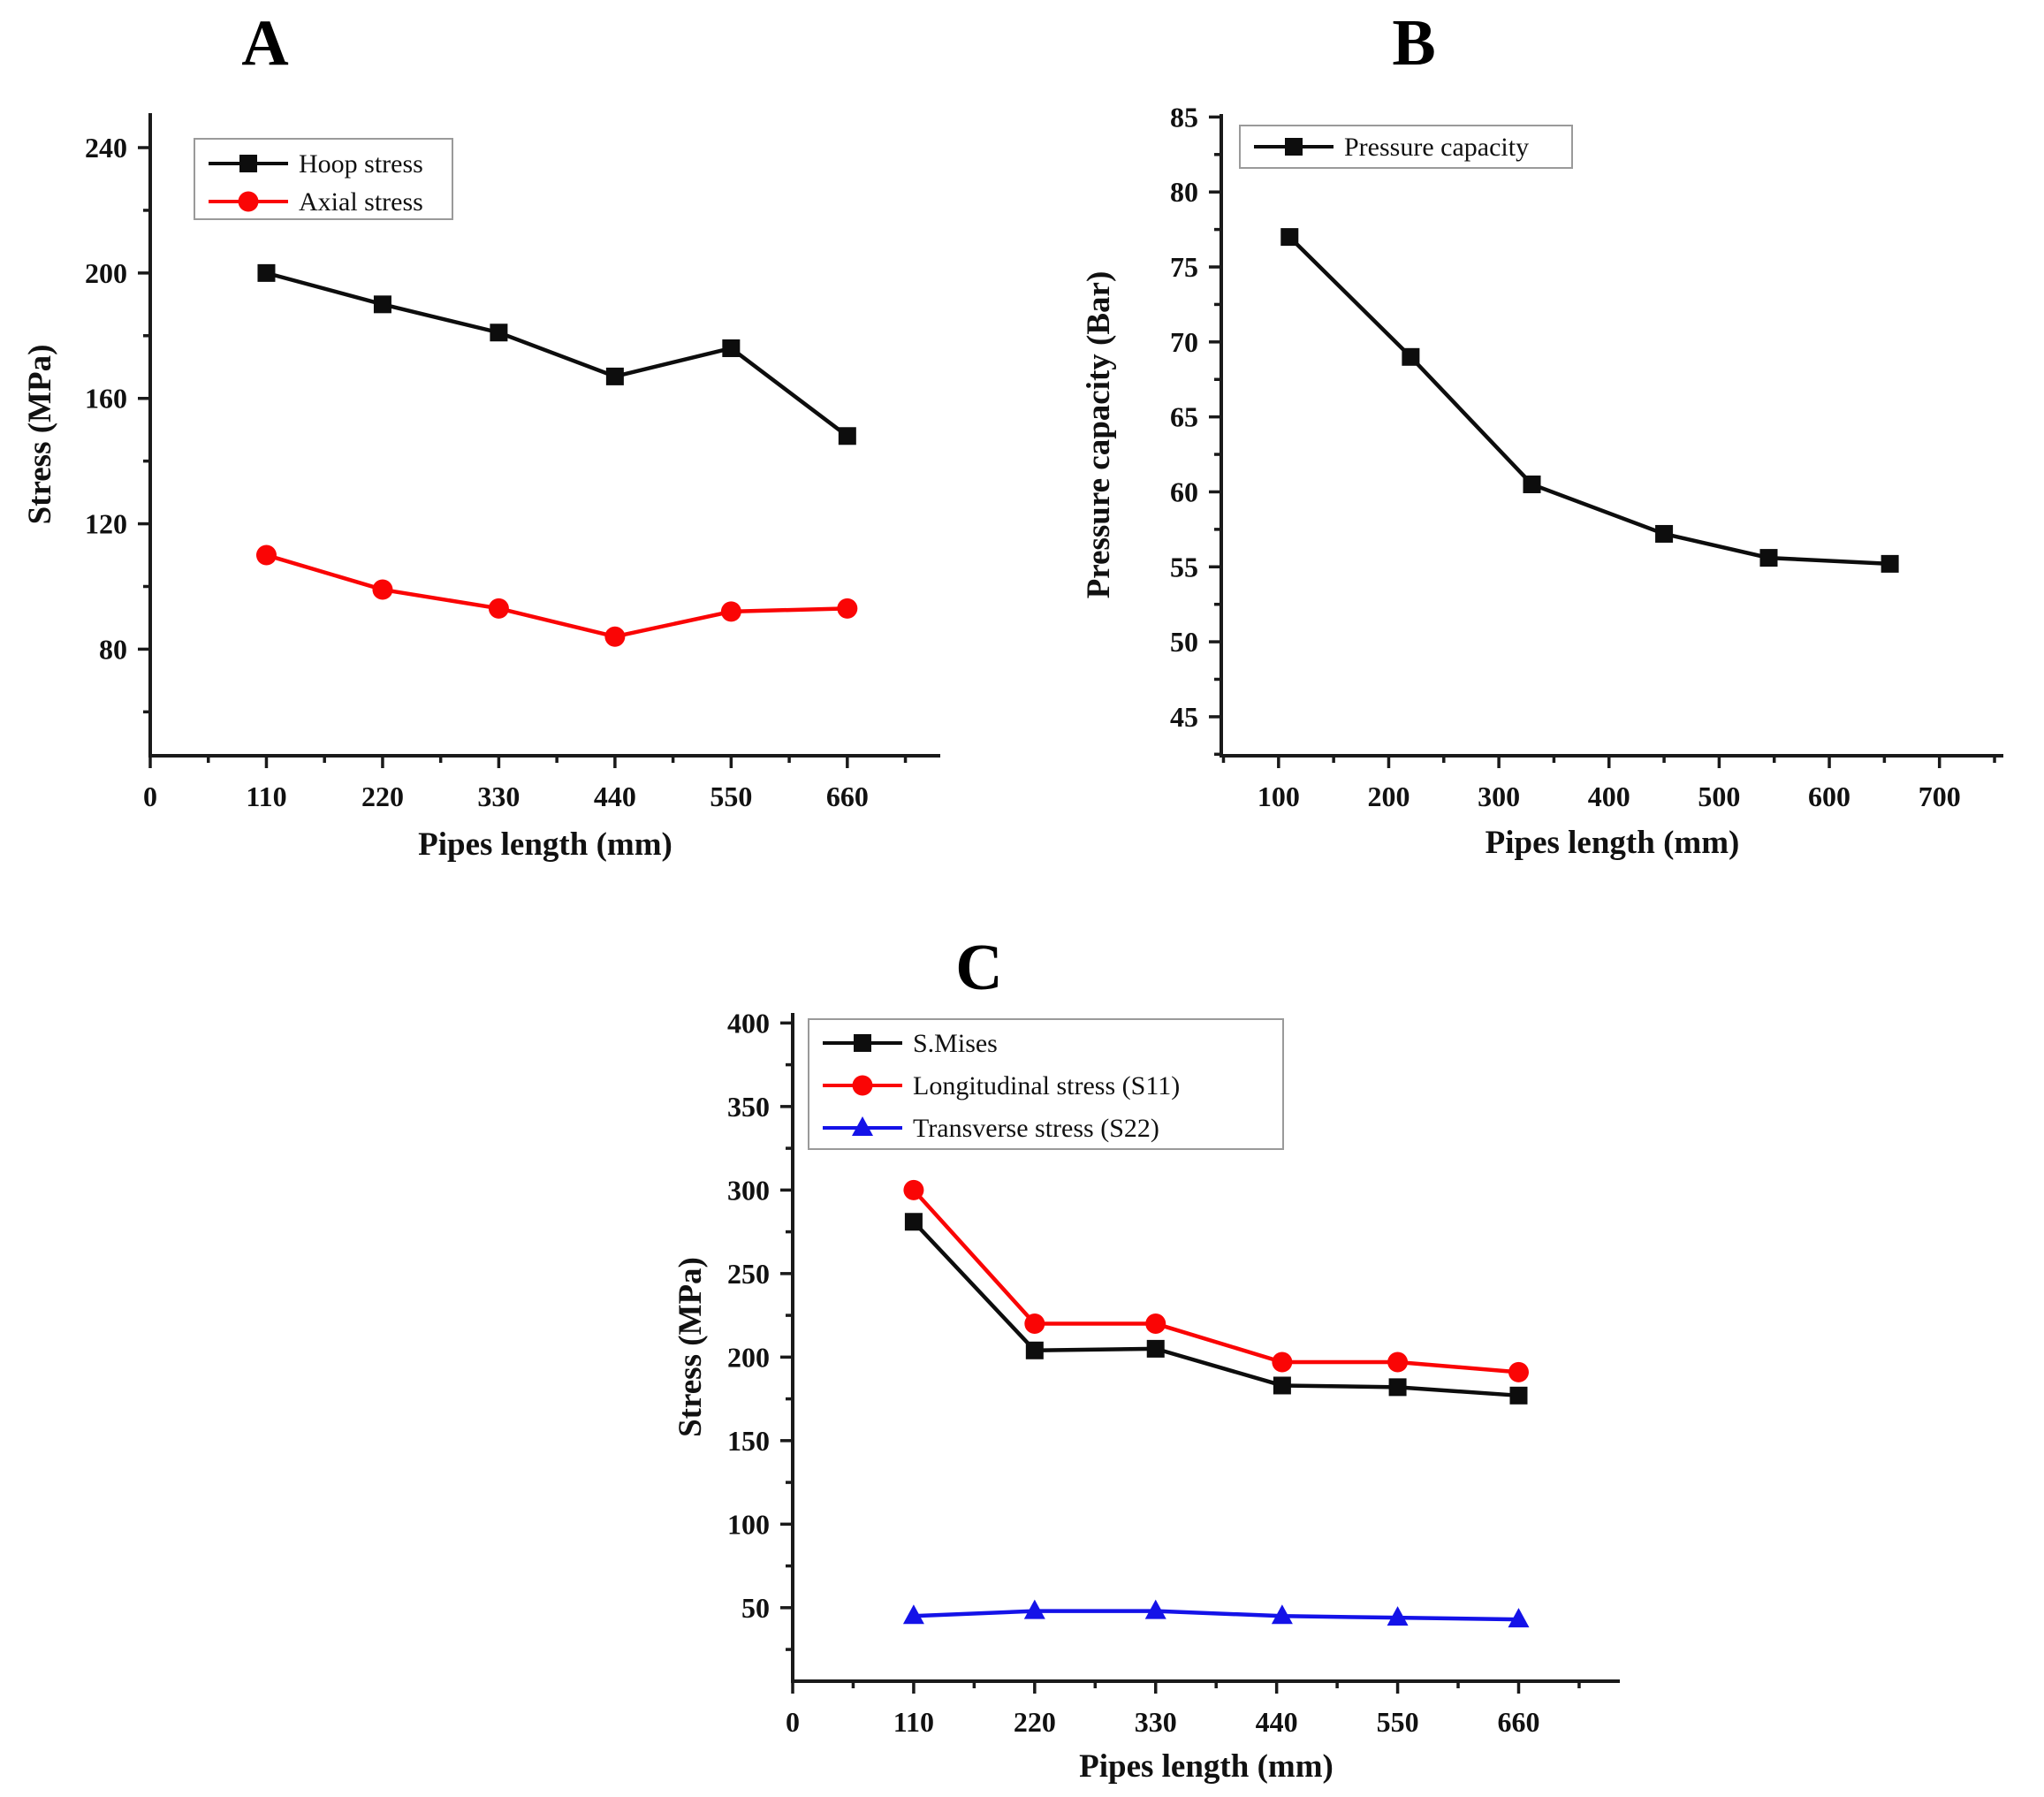 Image resolution: width=2044 pixels, height=1797 pixels. What do you see at coordinates (1436, 147) in the screenshot?
I see `legend-item-label: Pressure capacity` at bounding box center [1436, 147].